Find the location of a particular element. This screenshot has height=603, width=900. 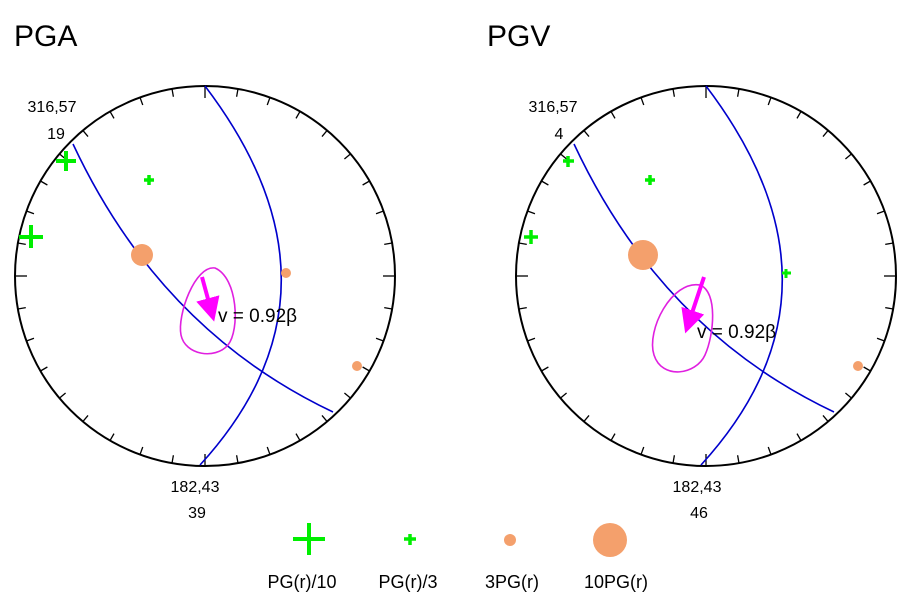

plane1-label: 316,57 is located at coordinates (553, 107).